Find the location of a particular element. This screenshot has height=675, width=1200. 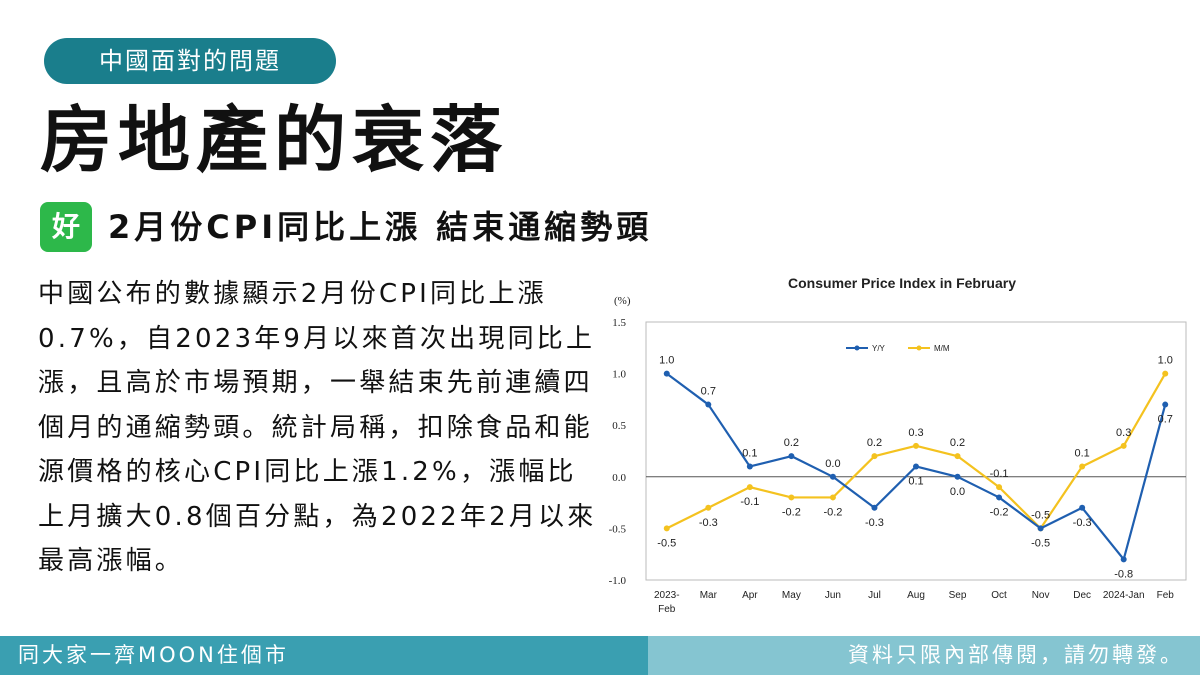

x-tick-label: Dec is located at coordinates (1082, 595).